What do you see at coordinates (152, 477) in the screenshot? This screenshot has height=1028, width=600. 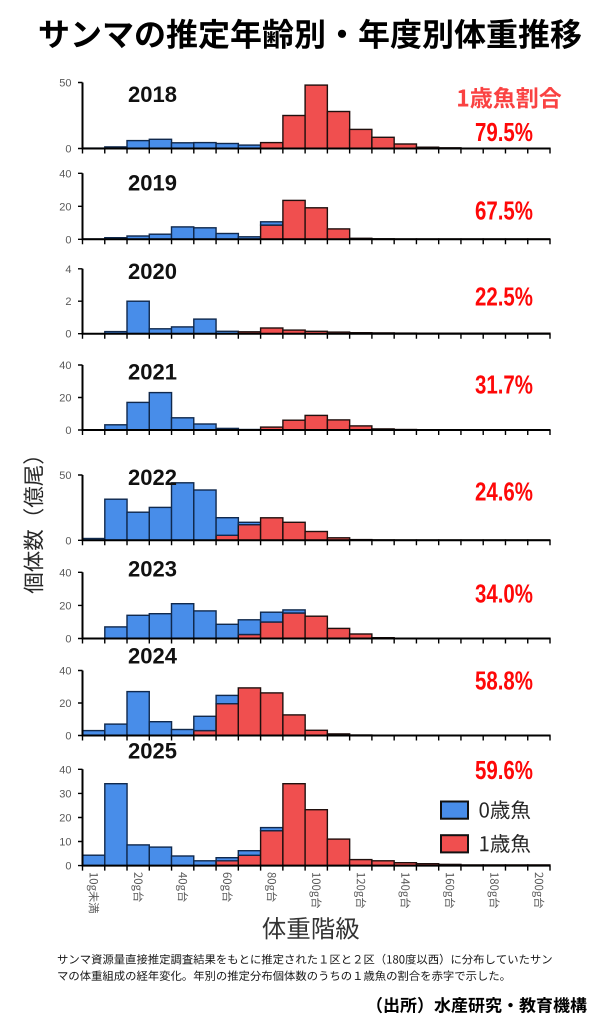 I see `svg-text: 2022` at bounding box center [152, 477].